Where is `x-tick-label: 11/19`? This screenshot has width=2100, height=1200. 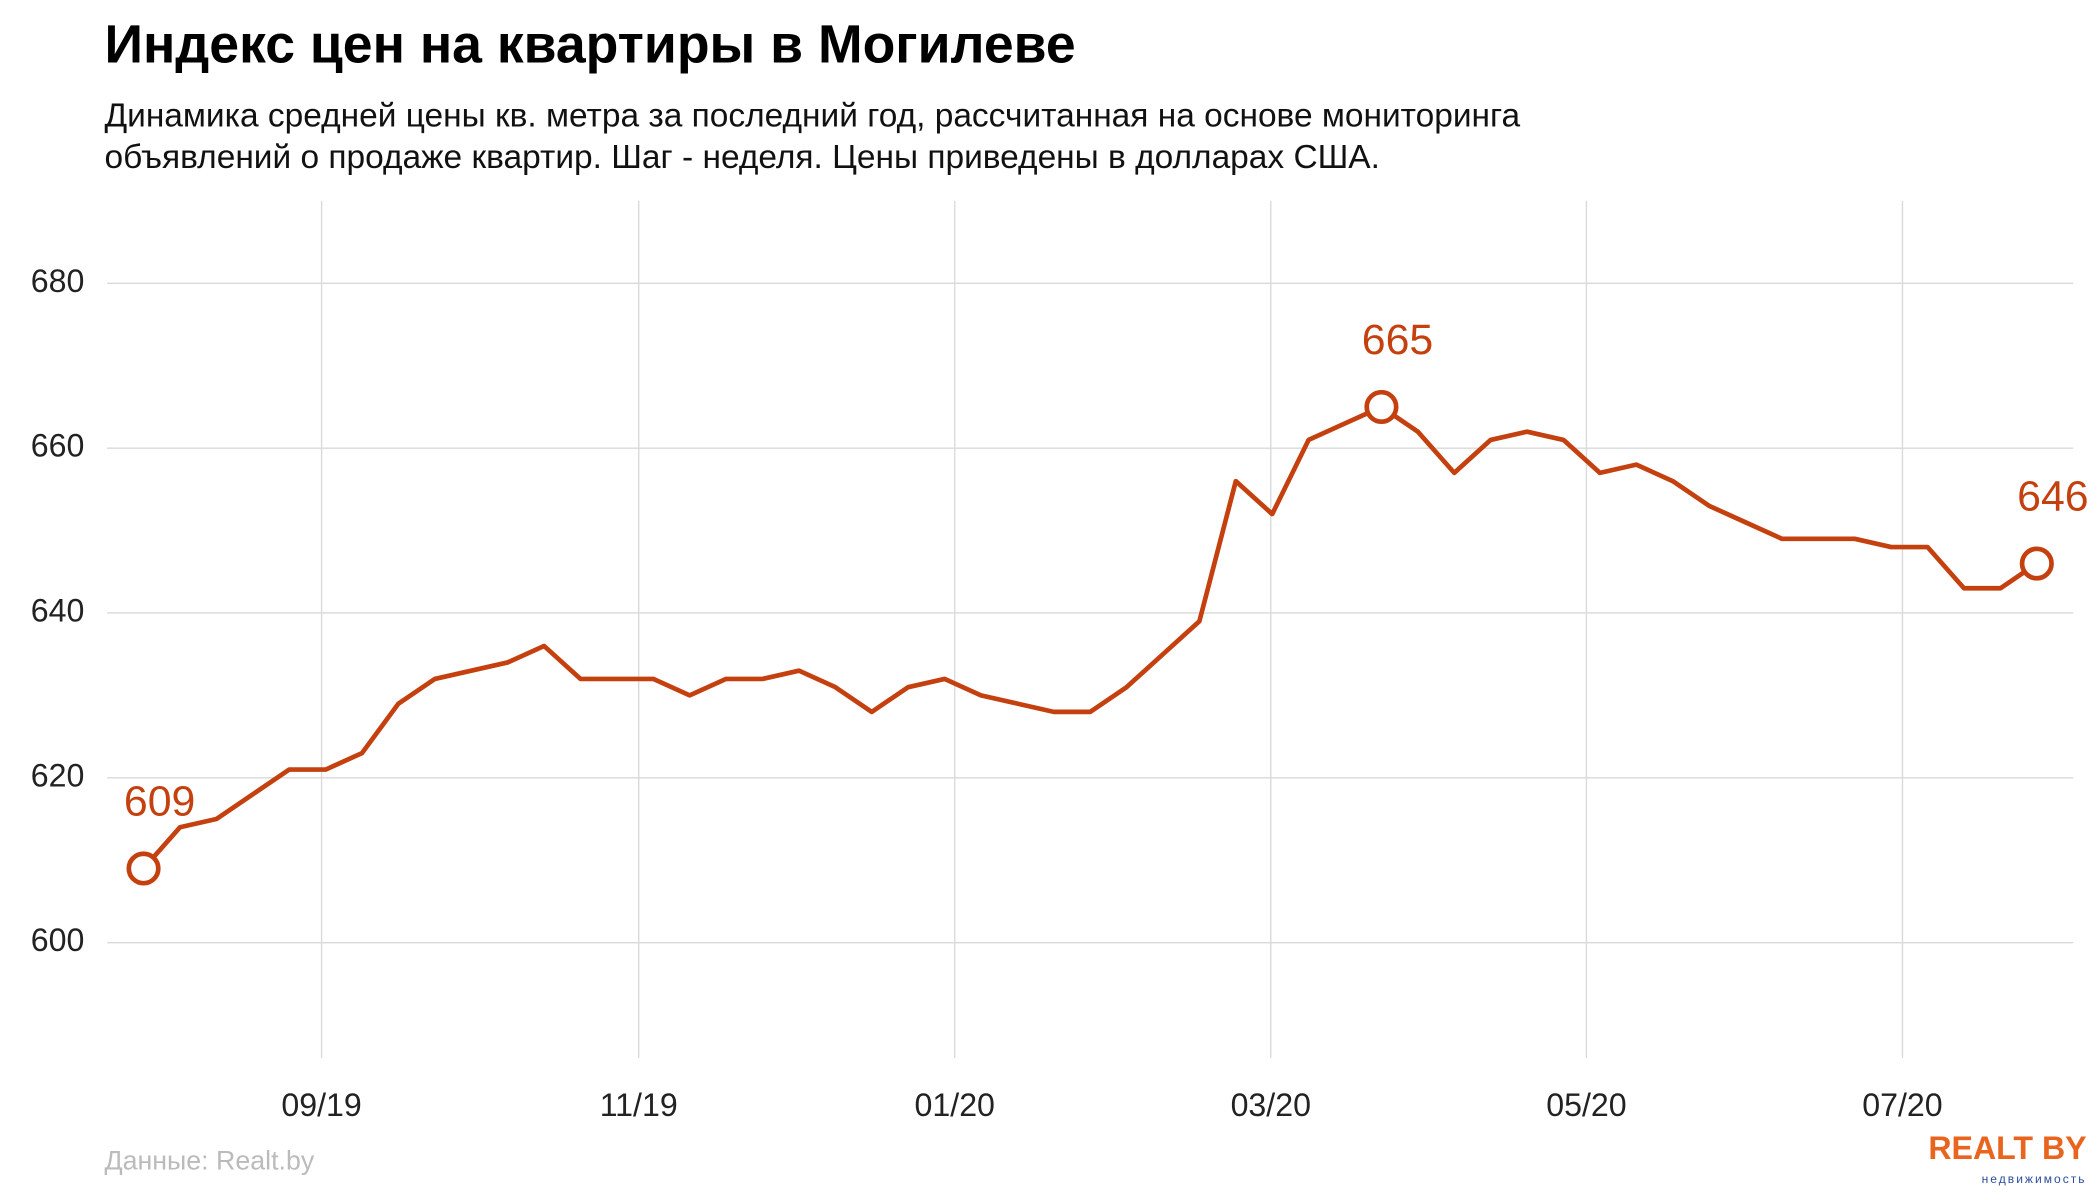 x-tick-label: 11/19 is located at coordinates (639, 1105).